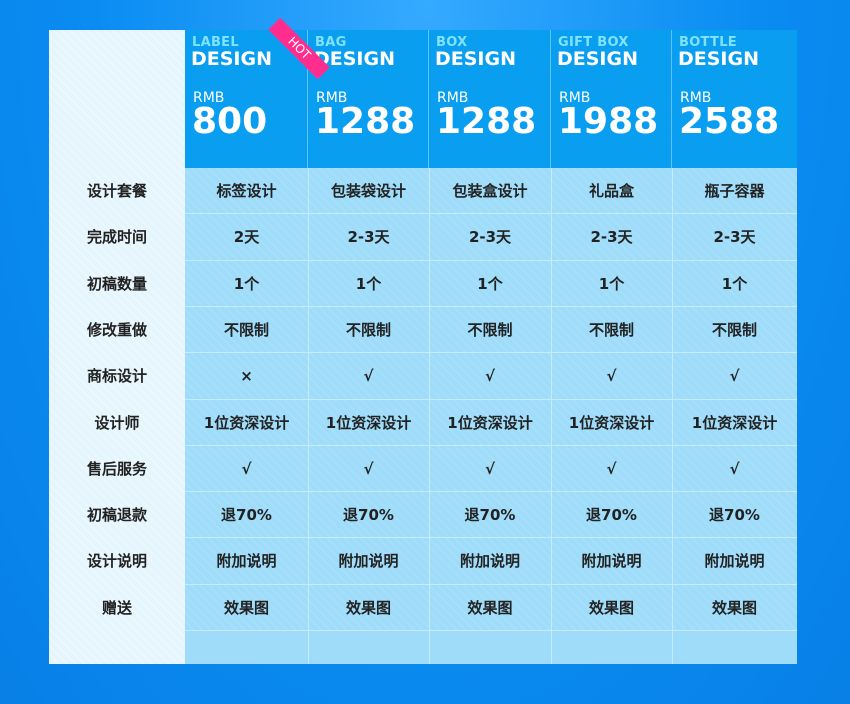 This screenshot has width=850, height=704. What do you see at coordinates (116, 468) in the screenshot?
I see `row-label: 售后服务` at bounding box center [116, 468].